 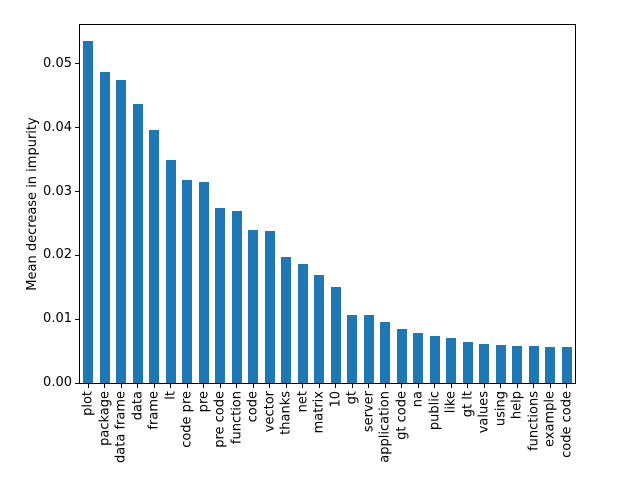 What do you see at coordinates (435, 386) in the screenshot?
I see `x-tick-mark-public` at bounding box center [435, 386].